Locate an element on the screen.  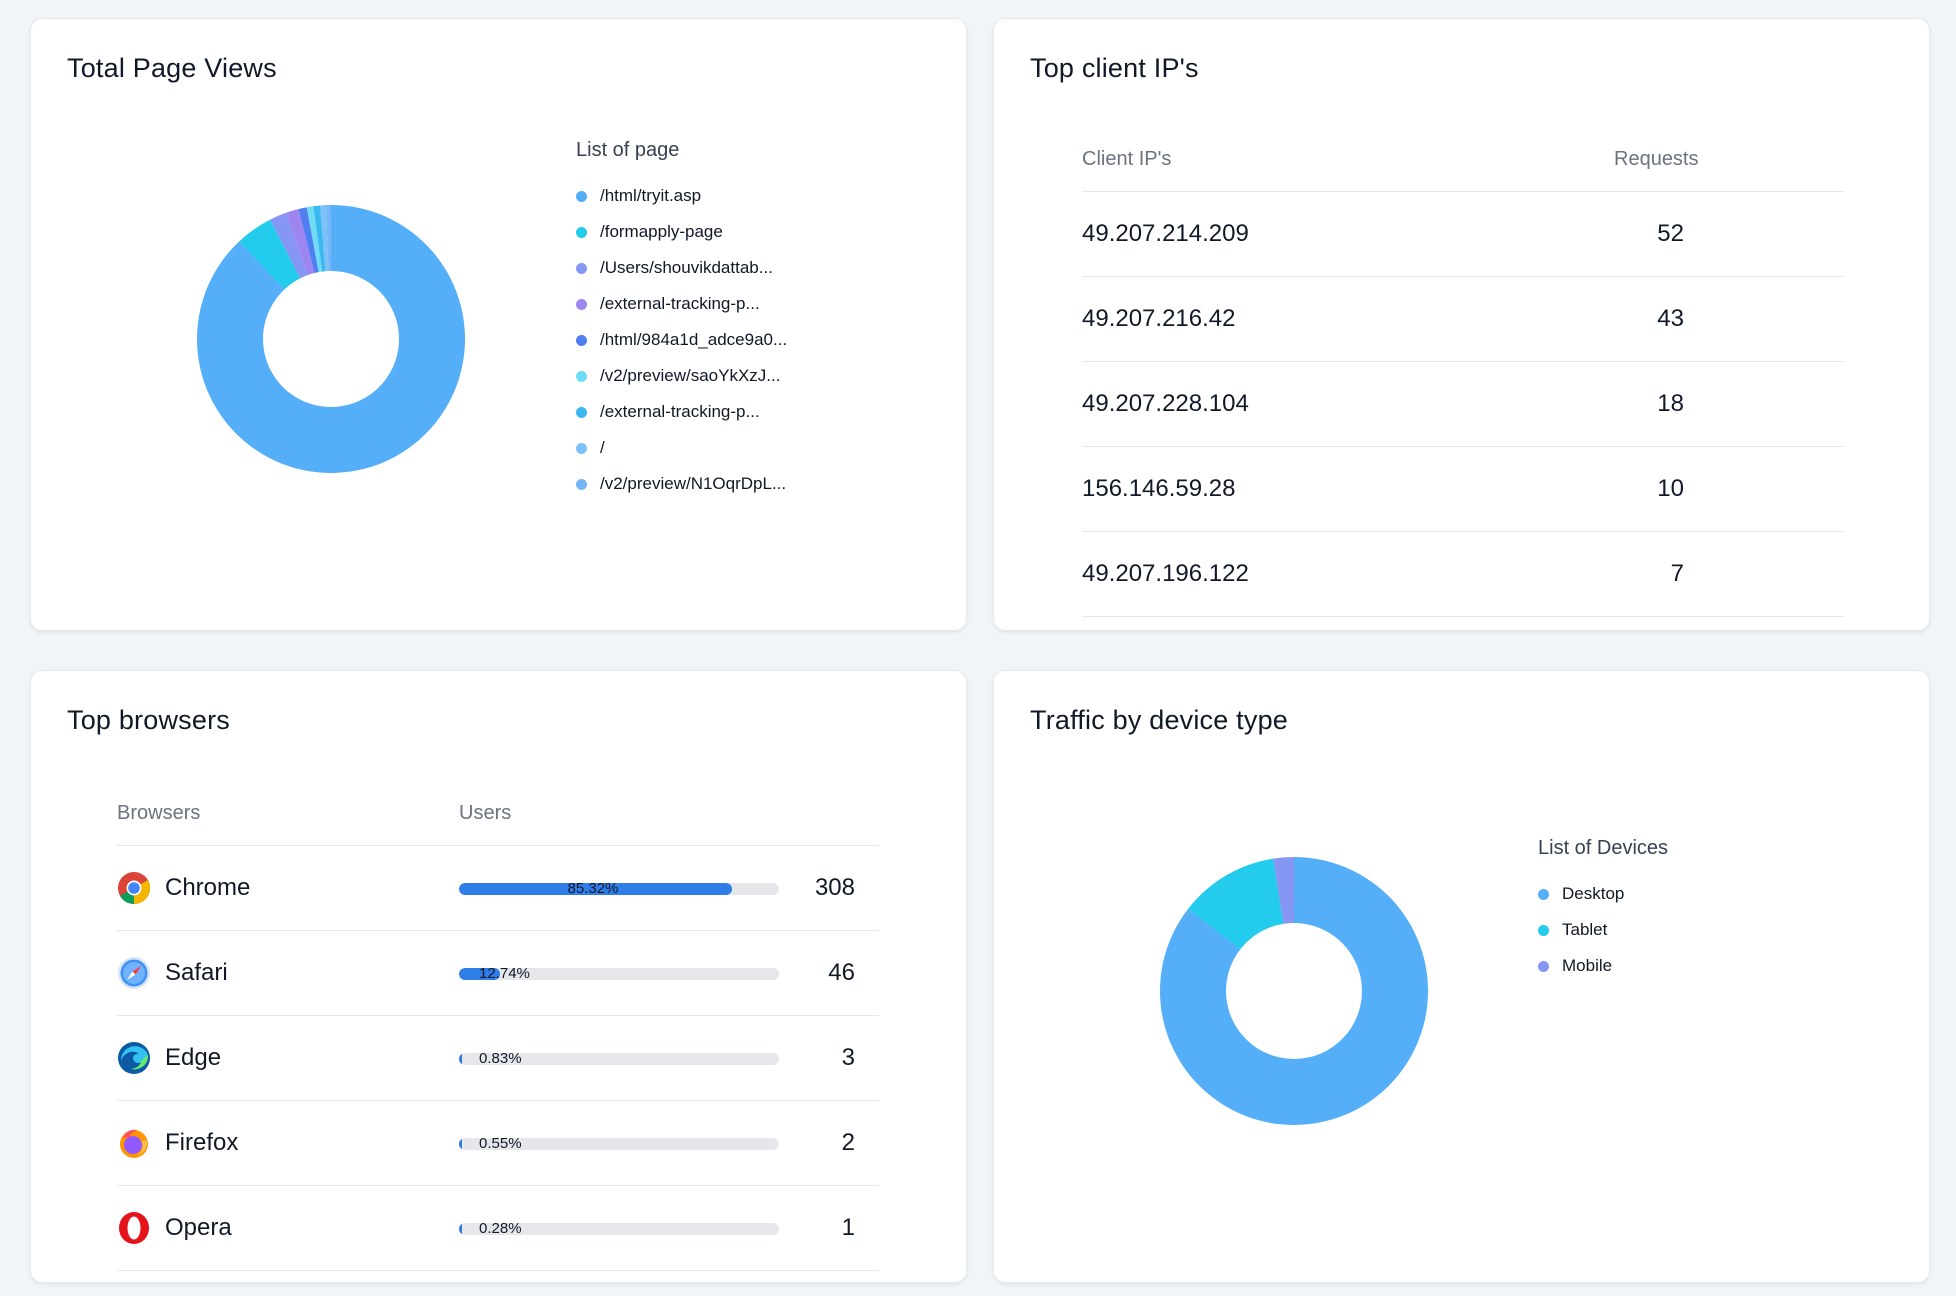
users-count: 2 is located at coordinates (848, 1142).